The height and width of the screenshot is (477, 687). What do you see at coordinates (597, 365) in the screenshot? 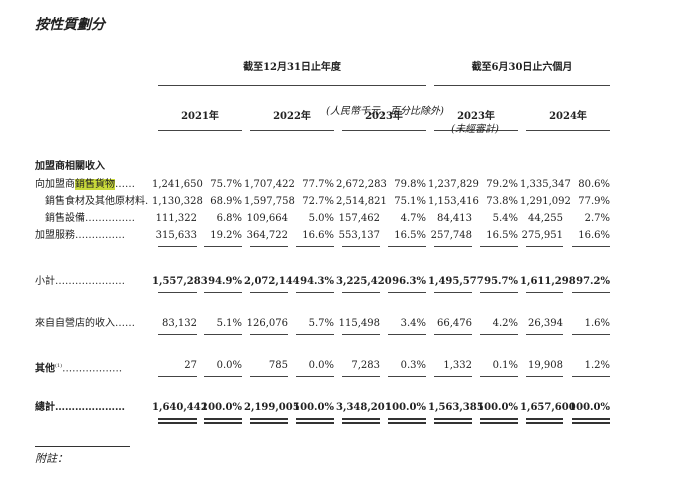
I see `table-cell: 1.2%` at bounding box center [597, 365].